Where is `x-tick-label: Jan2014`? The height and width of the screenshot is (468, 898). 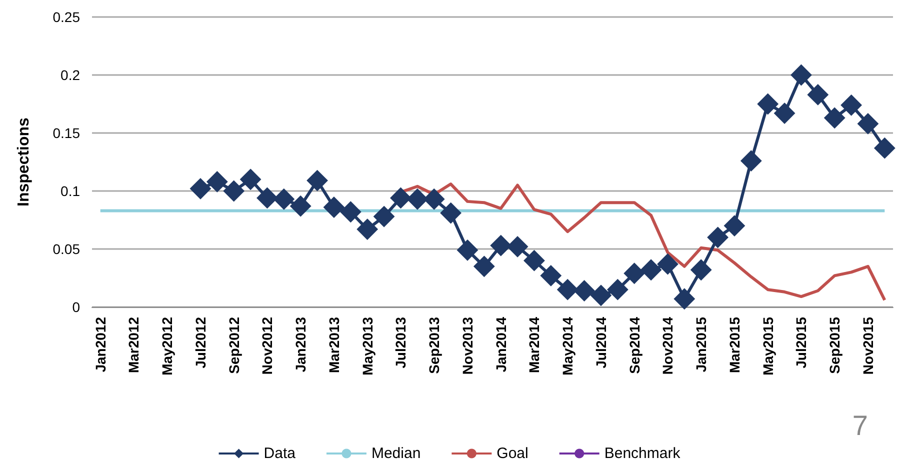
x-tick-label: Jan2014 is located at coordinates (500, 344).